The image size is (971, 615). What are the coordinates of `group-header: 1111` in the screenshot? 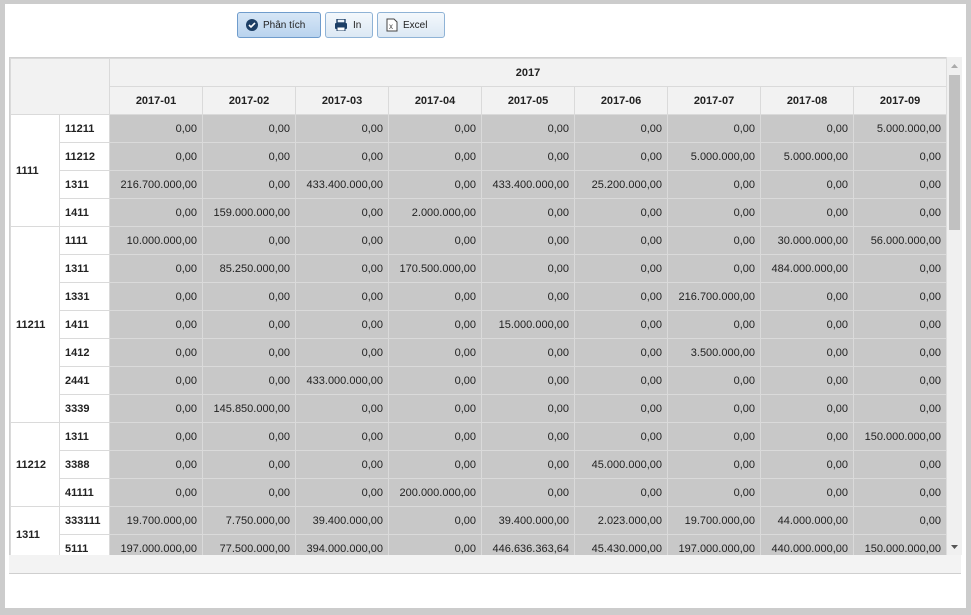 It's located at (35, 170).